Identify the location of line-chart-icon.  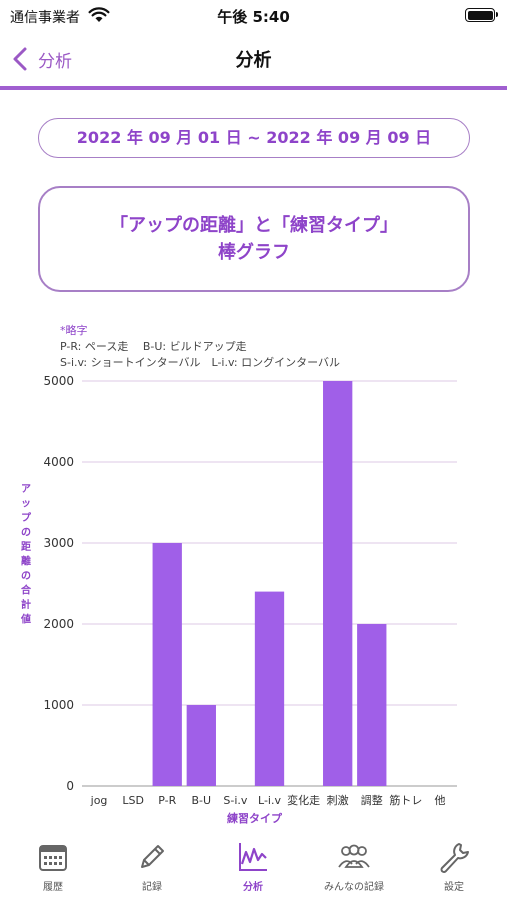
(253, 857).